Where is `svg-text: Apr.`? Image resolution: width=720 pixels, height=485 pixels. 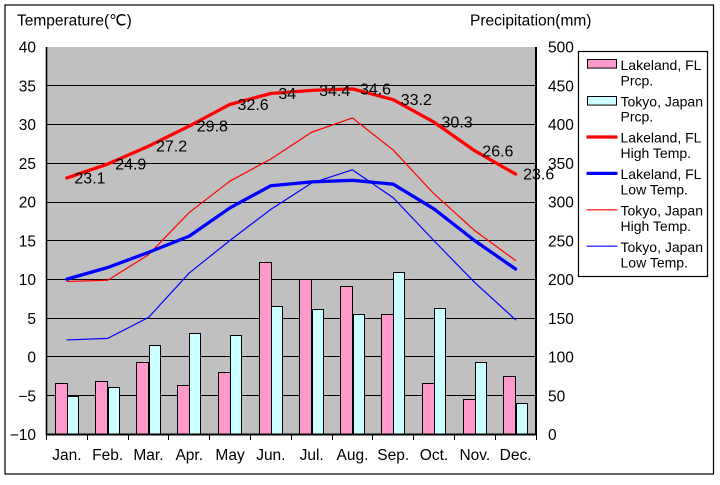
svg-text: Apr. is located at coordinates (189, 455).